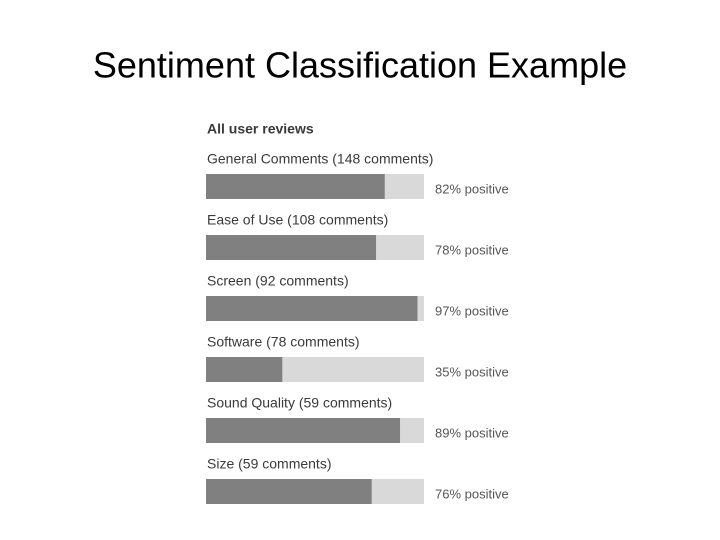 This screenshot has width=720, height=540. I want to click on value-label: 76% positive, so click(472, 493).